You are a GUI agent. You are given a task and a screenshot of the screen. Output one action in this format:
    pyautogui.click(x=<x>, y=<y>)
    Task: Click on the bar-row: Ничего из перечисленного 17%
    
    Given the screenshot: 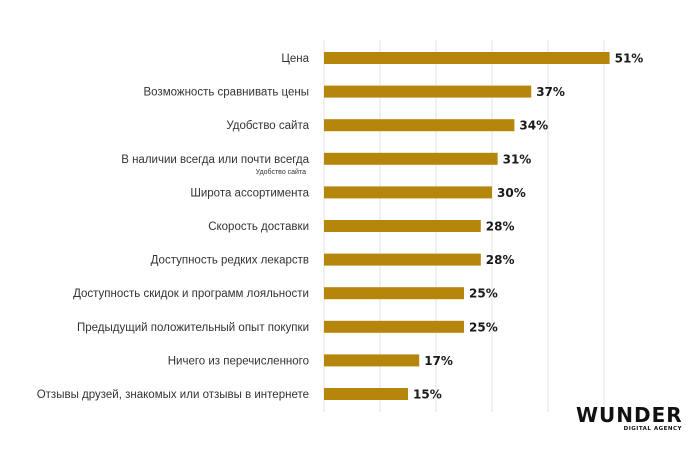 What is the action you would take?
    pyautogui.click(x=310, y=361)
    